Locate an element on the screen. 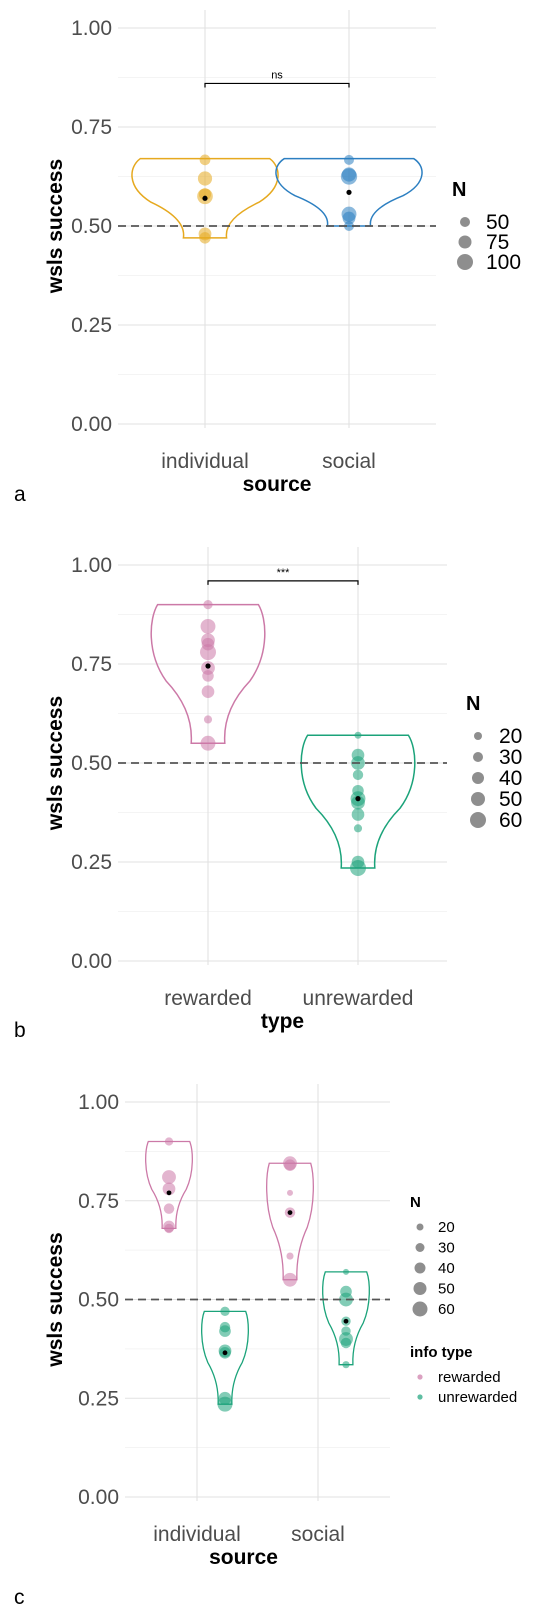 The height and width of the screenshot is (1606, 547). legend-info-type-label: unrewarded is located at coordinates (477, 1397).